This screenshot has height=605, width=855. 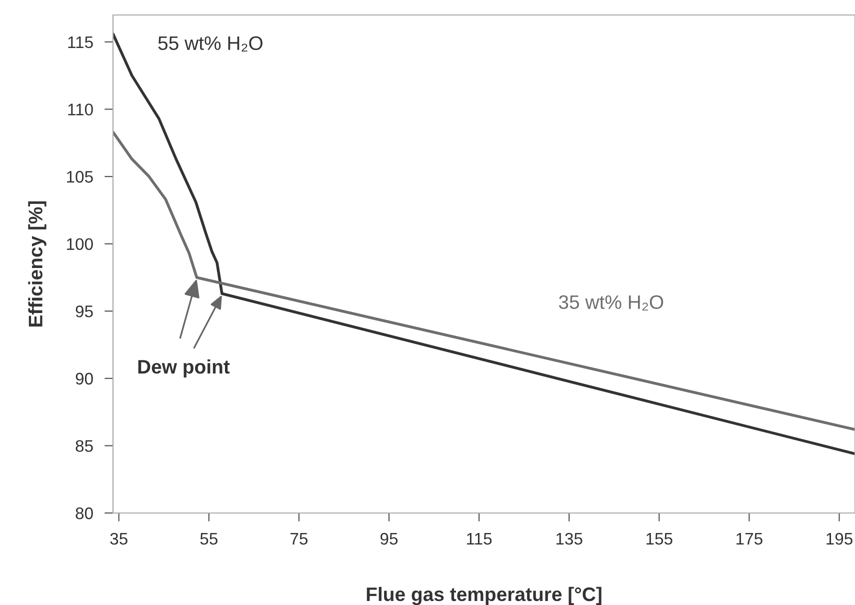 I want to click on y-tick-label: 90, so click(x=84, y=378).